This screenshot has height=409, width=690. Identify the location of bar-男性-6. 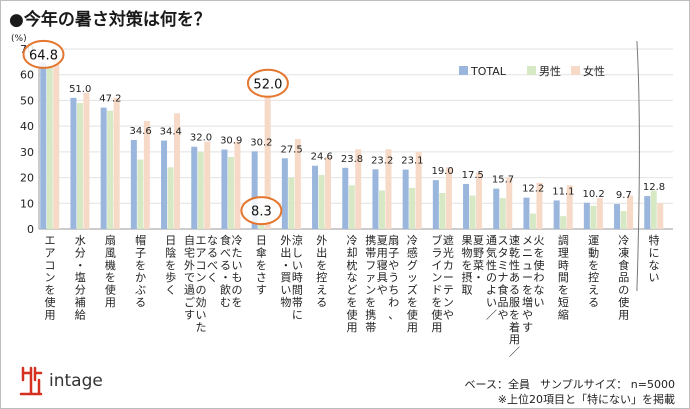
(230, 193).